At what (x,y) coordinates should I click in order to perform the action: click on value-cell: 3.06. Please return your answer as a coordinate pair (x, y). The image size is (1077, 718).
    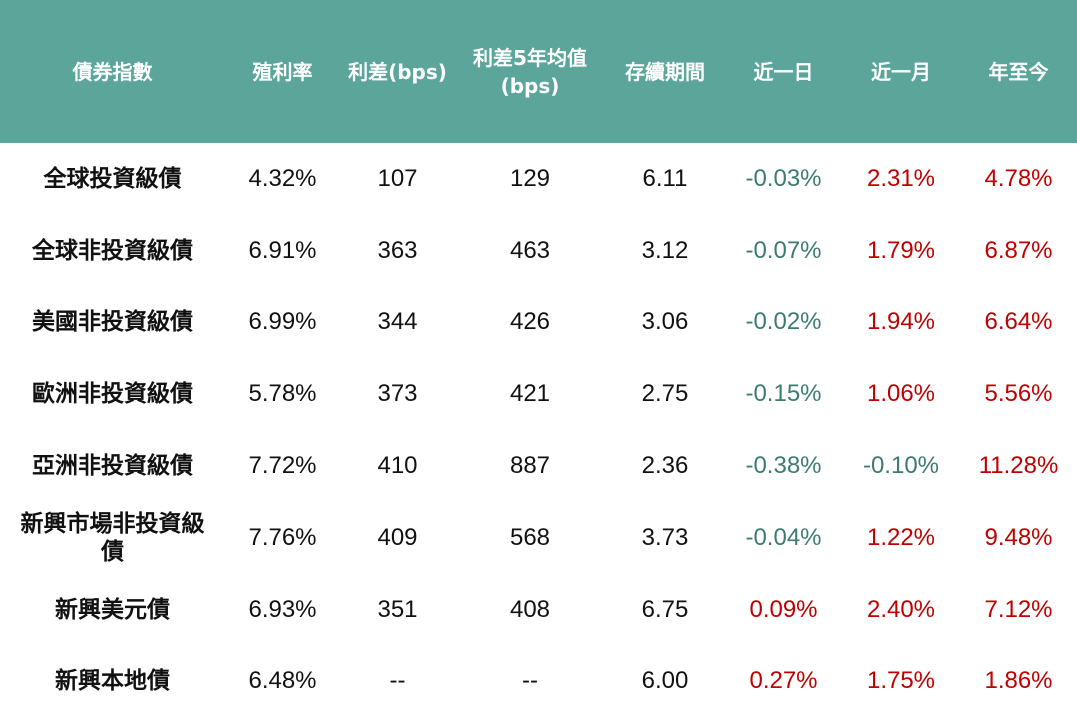
    Looking at the image, I should click on (665, 322).